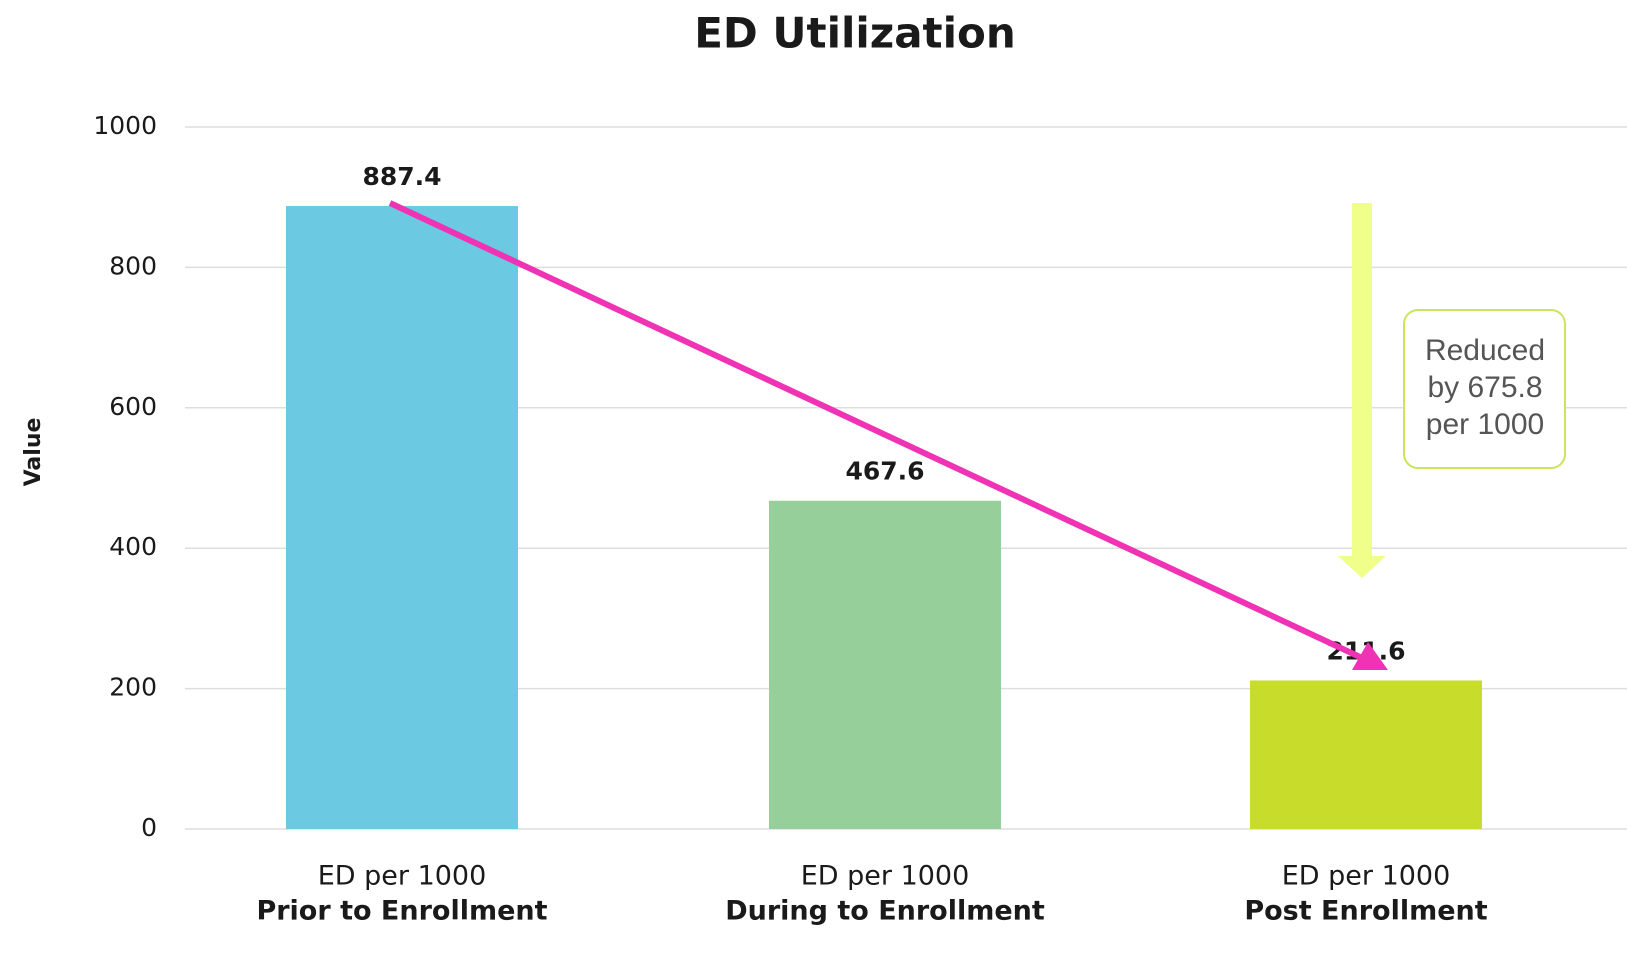 This screenshot has width=1627, height=968. I want to click on y-tick-label: 1000, so click(125, 125).